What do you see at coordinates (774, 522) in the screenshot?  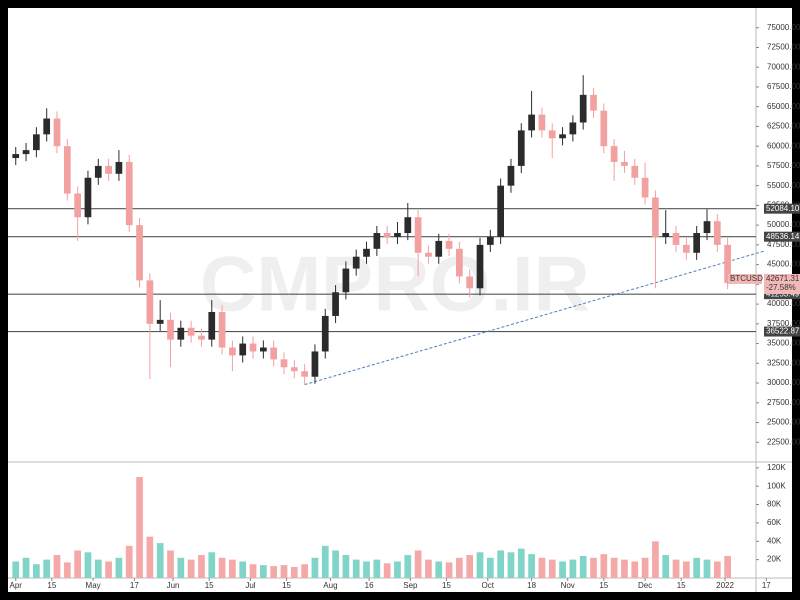 I see `volume-tick-label: 60K` at bounding box center [774, 522].